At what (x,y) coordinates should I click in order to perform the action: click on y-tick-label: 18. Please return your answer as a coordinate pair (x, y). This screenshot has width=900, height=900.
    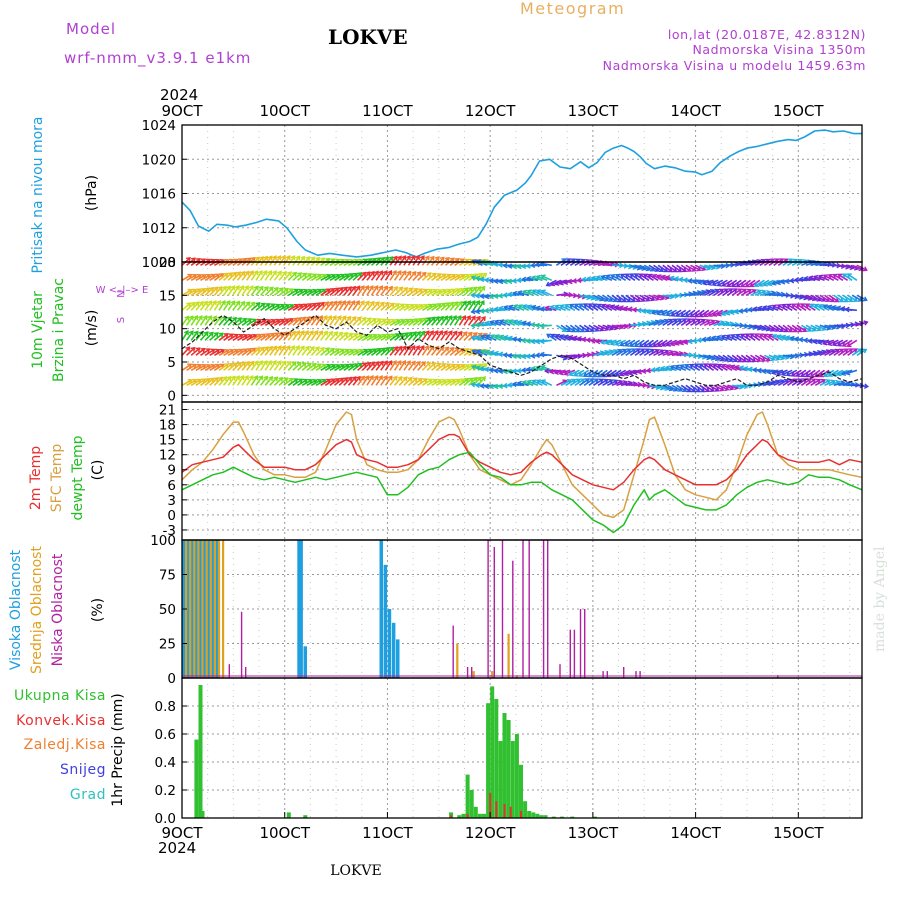
    Looking at the image, I should click on (167, 426).